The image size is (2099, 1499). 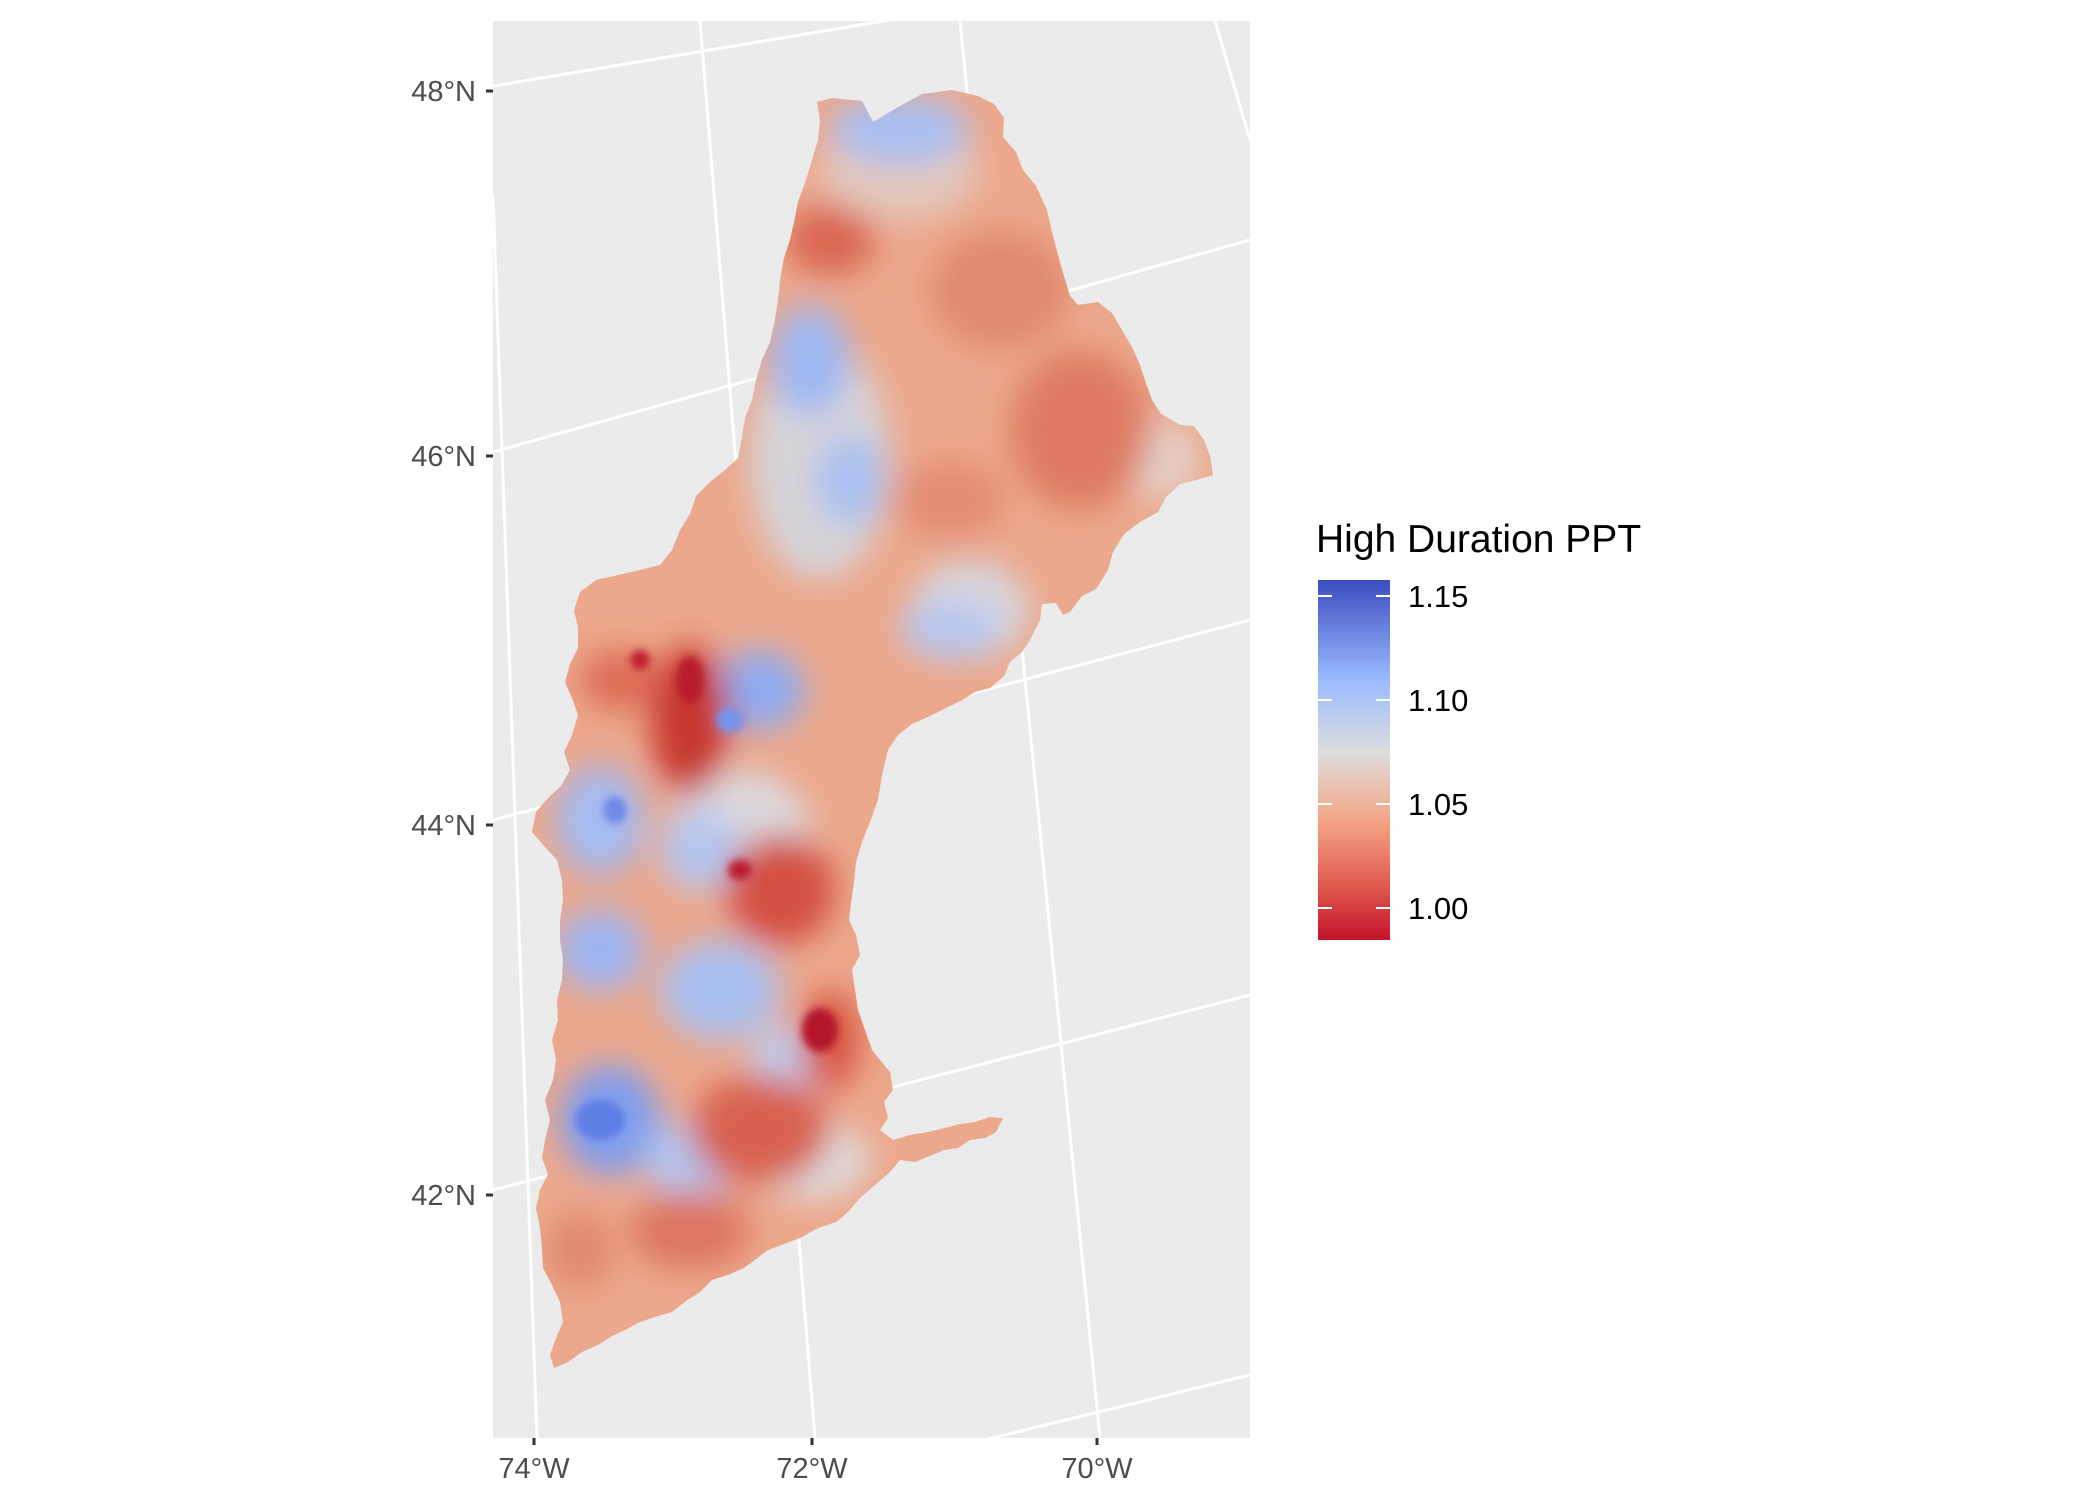 What do you see at coordinates (443, 826) in the screenshot?
I see `lat-label-44: 44°N` at bounding box center [443, 826].